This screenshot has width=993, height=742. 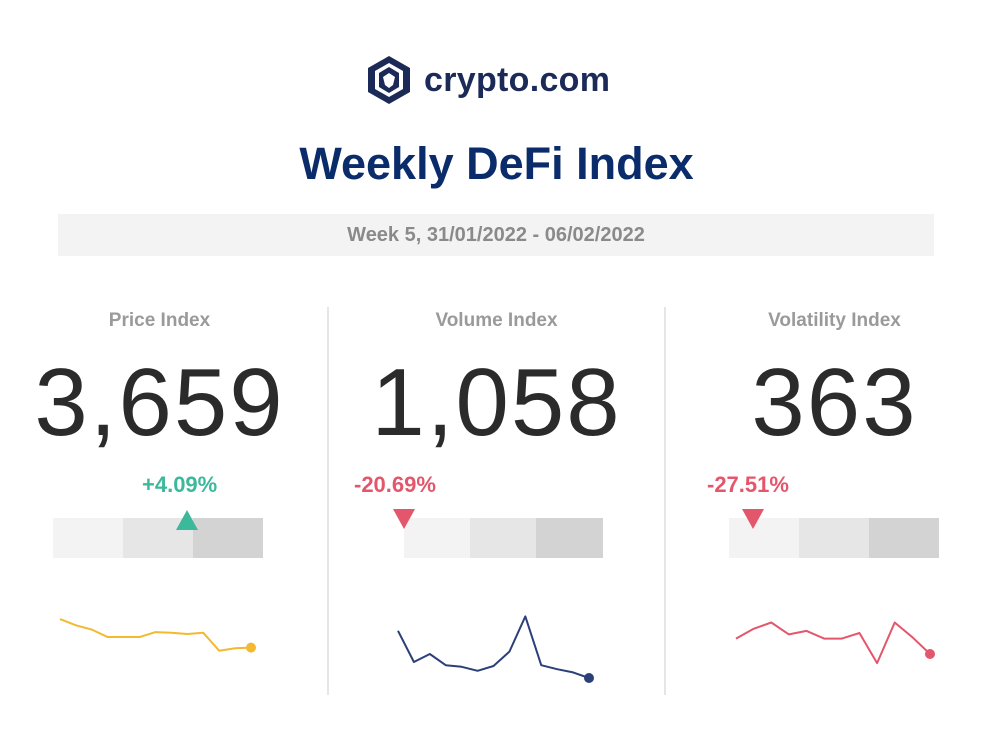 I want to click on crypto-lion-shield-icon, so click(x=389, y=80).